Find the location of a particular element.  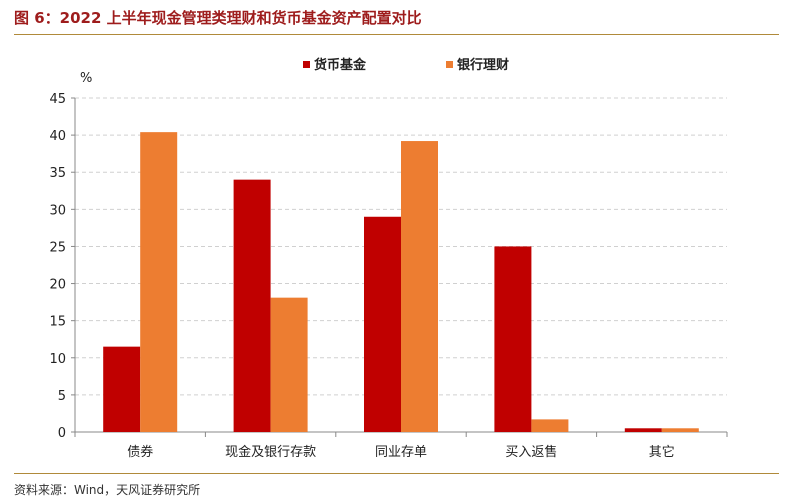

x-tick-label: 其它 is located at coordinates (662, 452).